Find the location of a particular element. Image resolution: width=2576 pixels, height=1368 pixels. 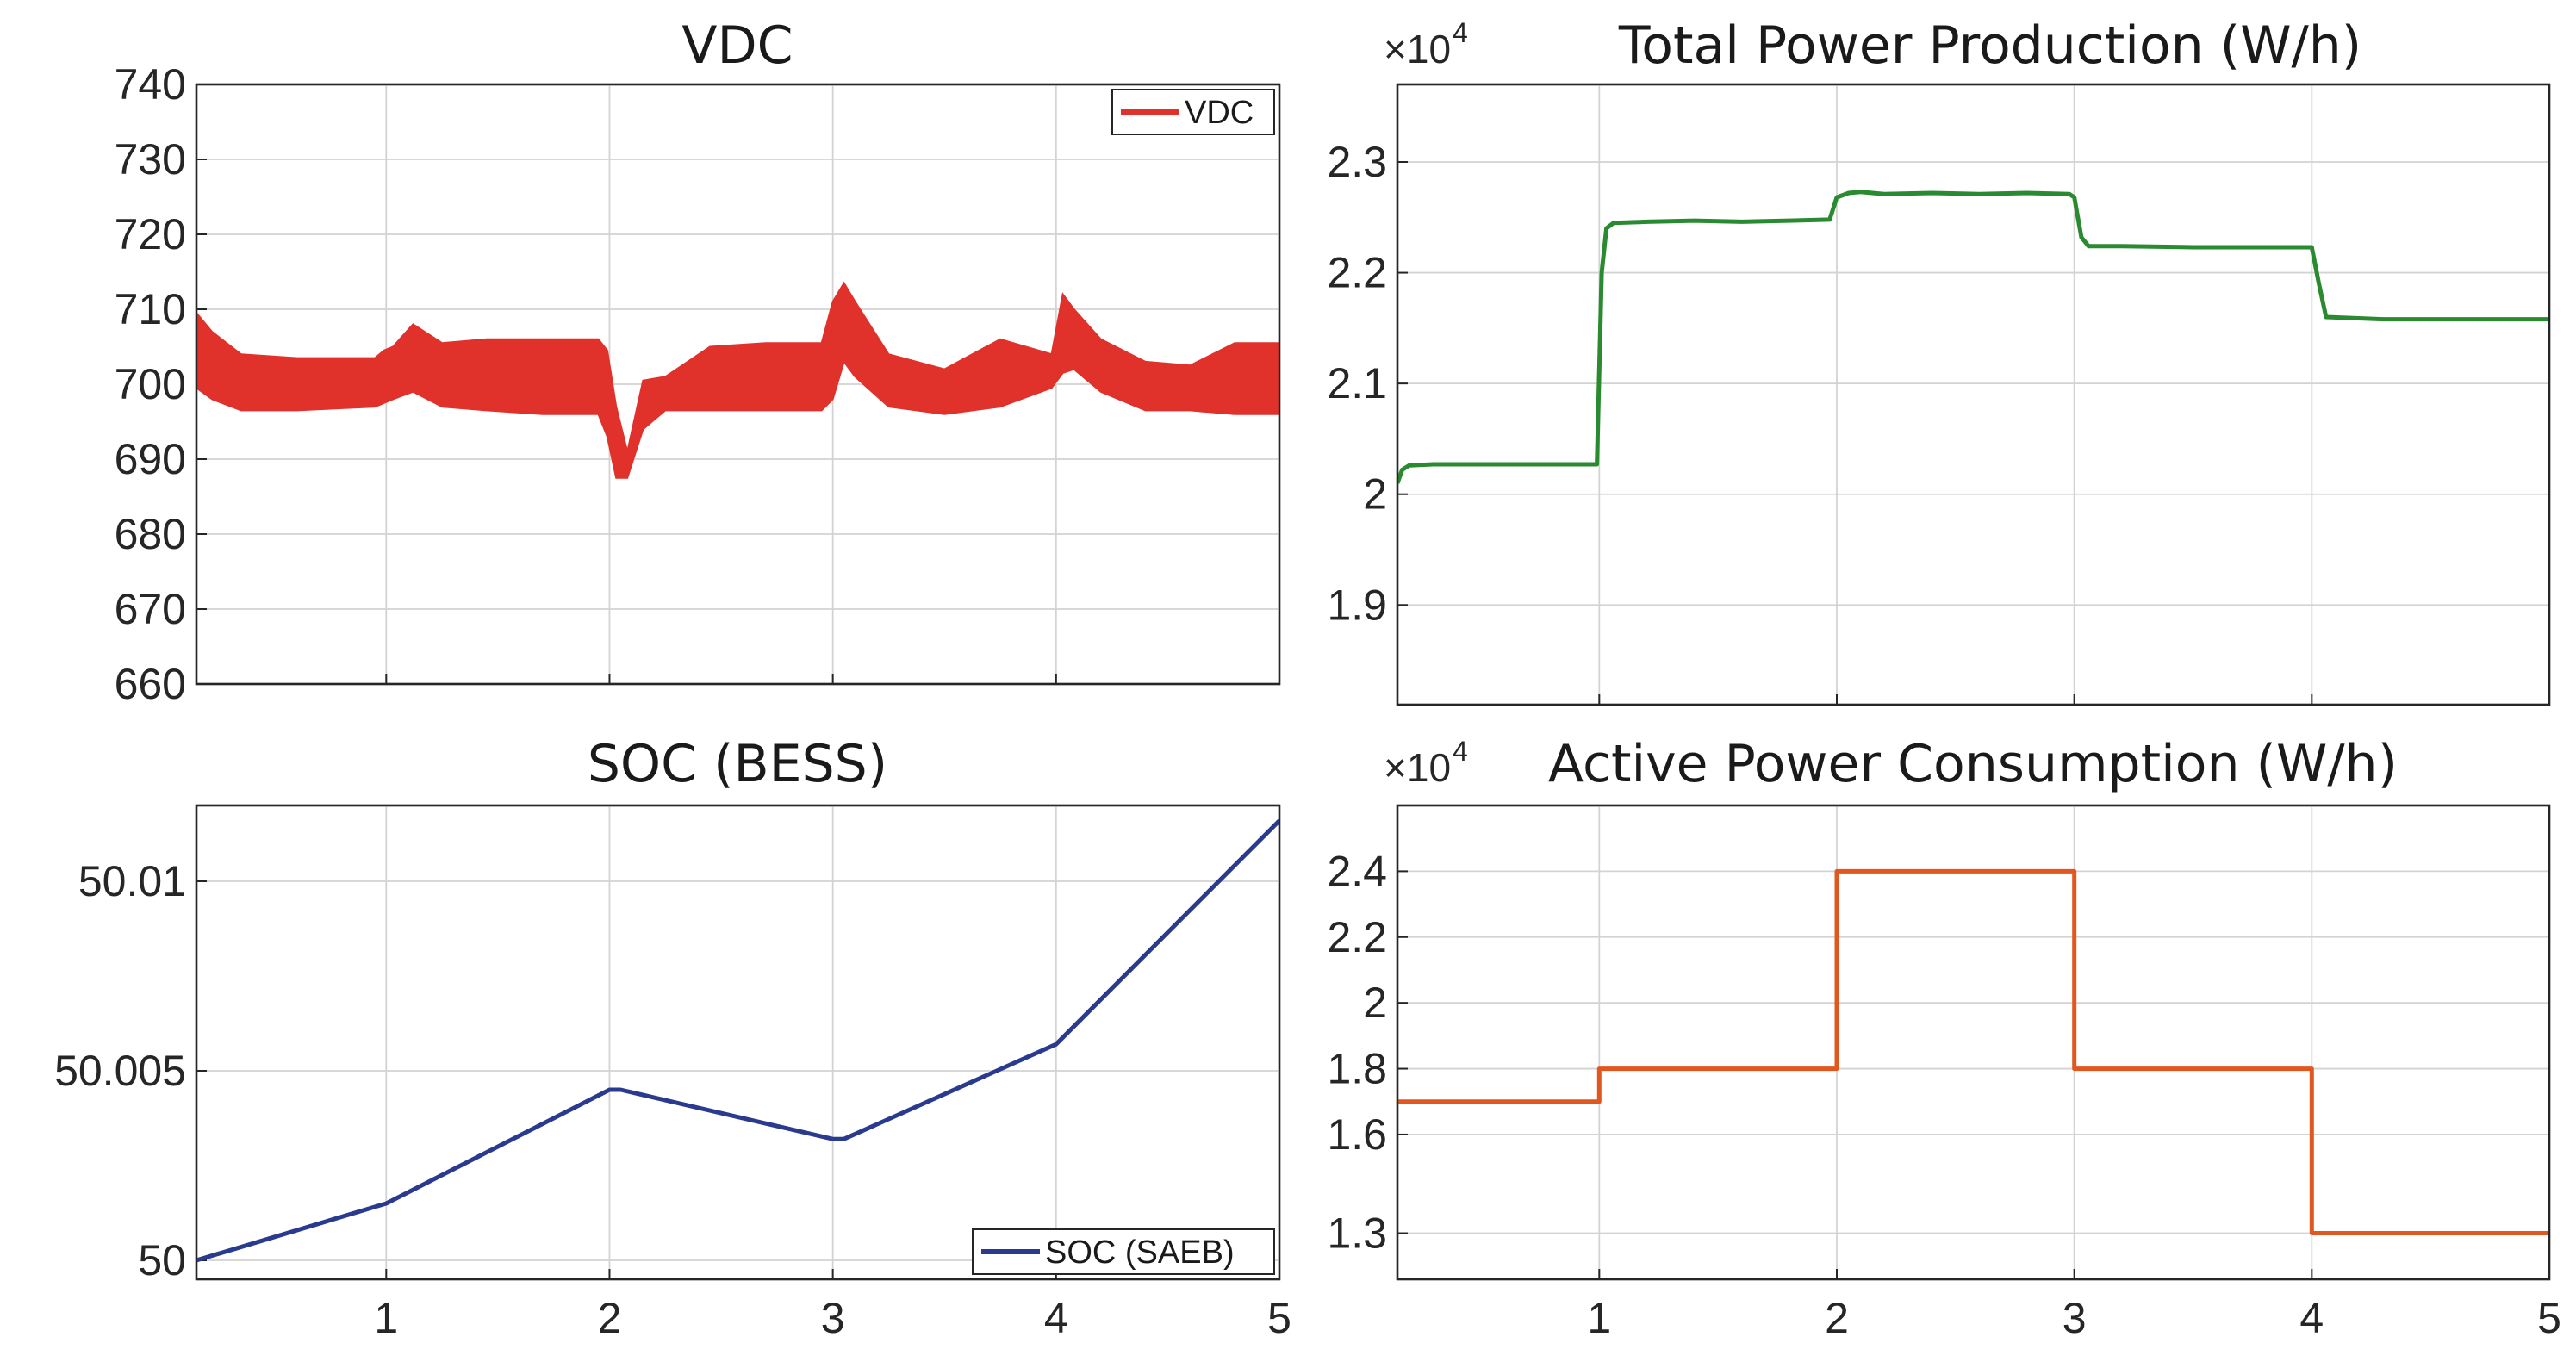

soc-ytick-label: 50 is located at coordinates (162, 1260).